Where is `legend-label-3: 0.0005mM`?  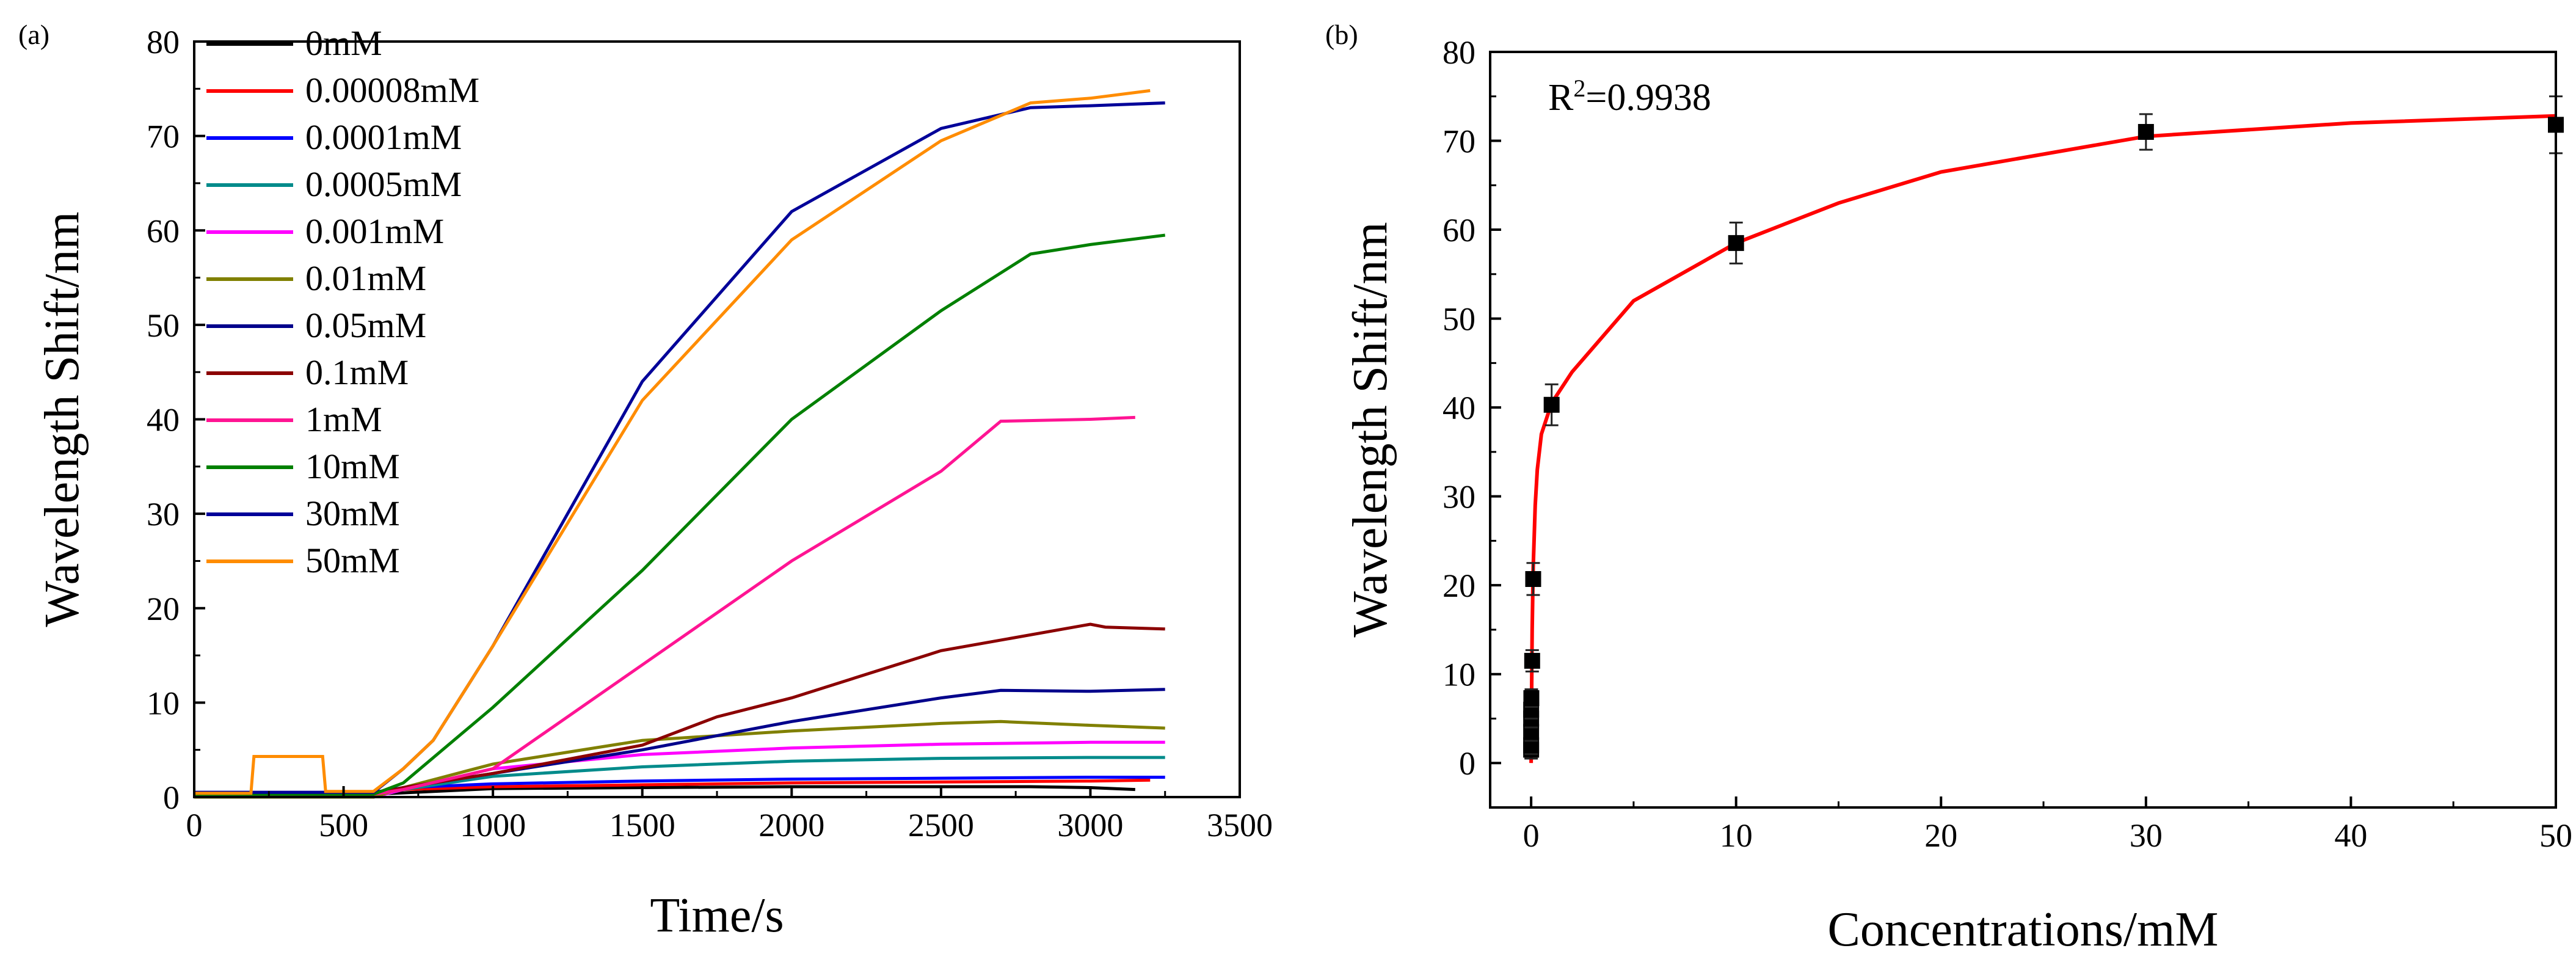 legend-label-3: 0.0005mM is located at coordinates (383, 184).